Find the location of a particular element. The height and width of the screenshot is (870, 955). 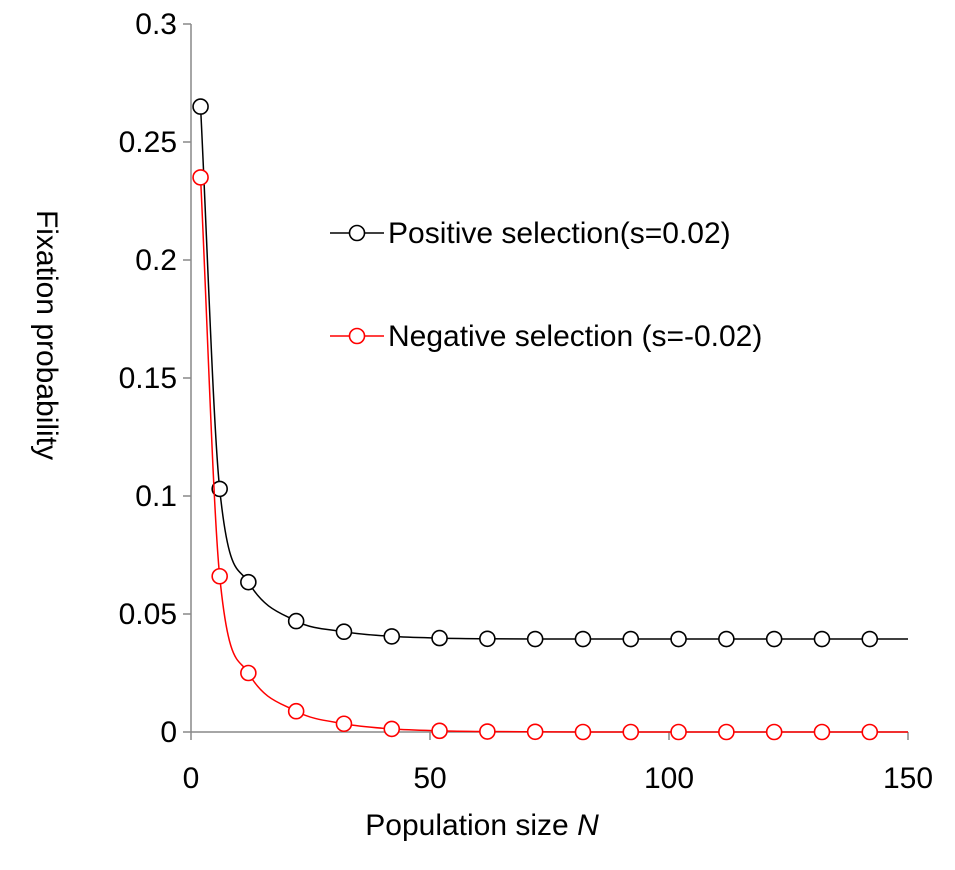

x-tick-label: 50 is located at coordinates (429, 778).